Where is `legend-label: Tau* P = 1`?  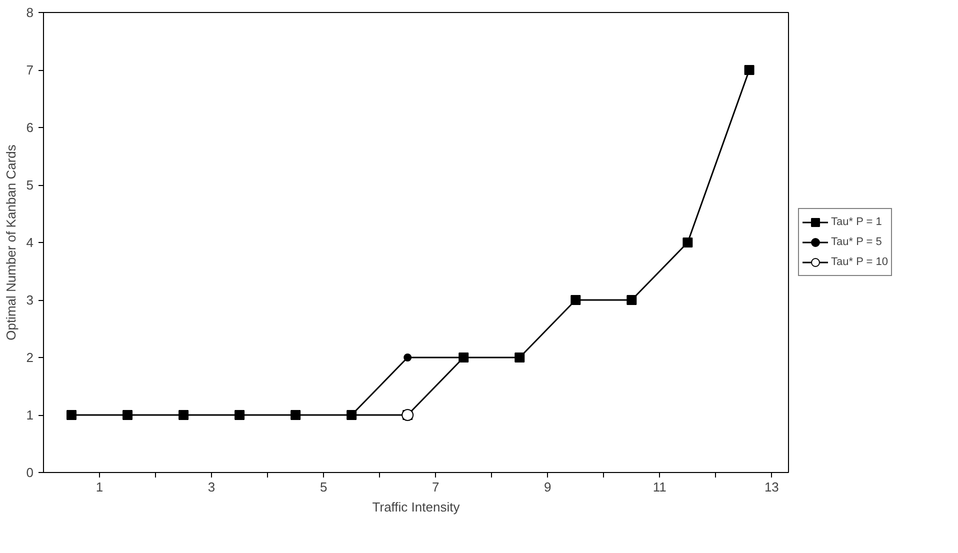 legend-label: Tau* P = 1 is located at coordinates (856, 222).